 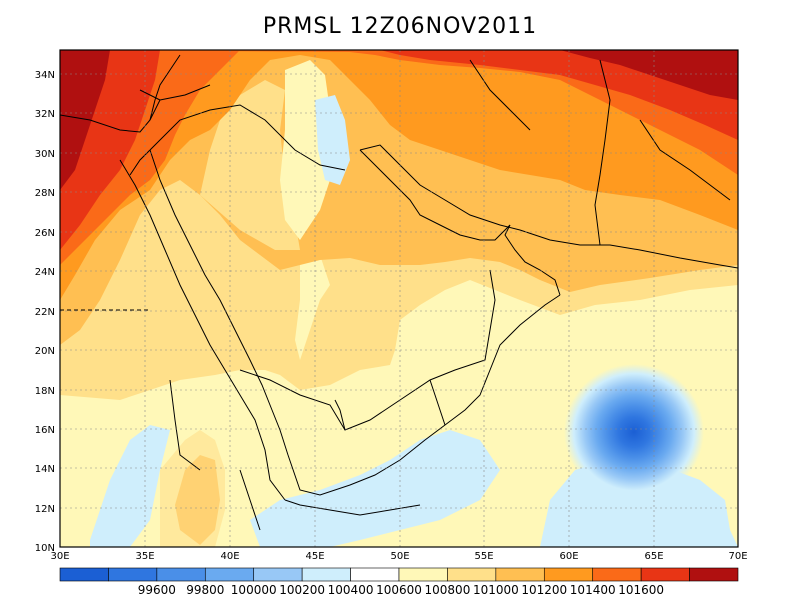 What do you see at coordinates (641, 590) in the screenshot?
I see `colorbar-label: 101600` at bounding box center [641, 590].